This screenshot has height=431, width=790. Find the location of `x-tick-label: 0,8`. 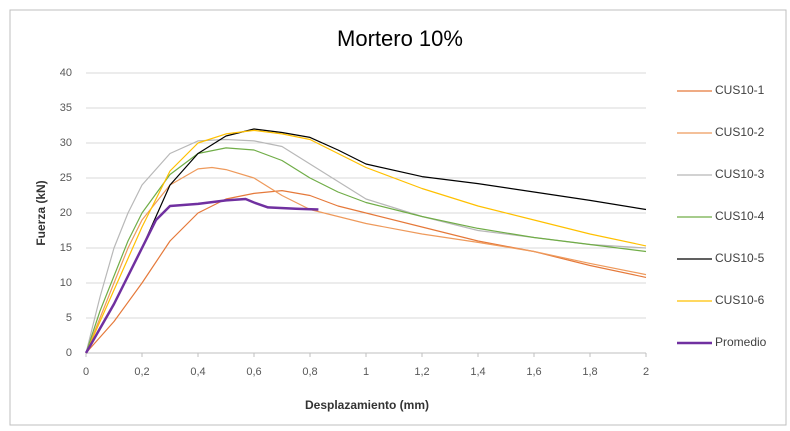

x-tick-label: 0,8 is located at coordinates (309, 372).